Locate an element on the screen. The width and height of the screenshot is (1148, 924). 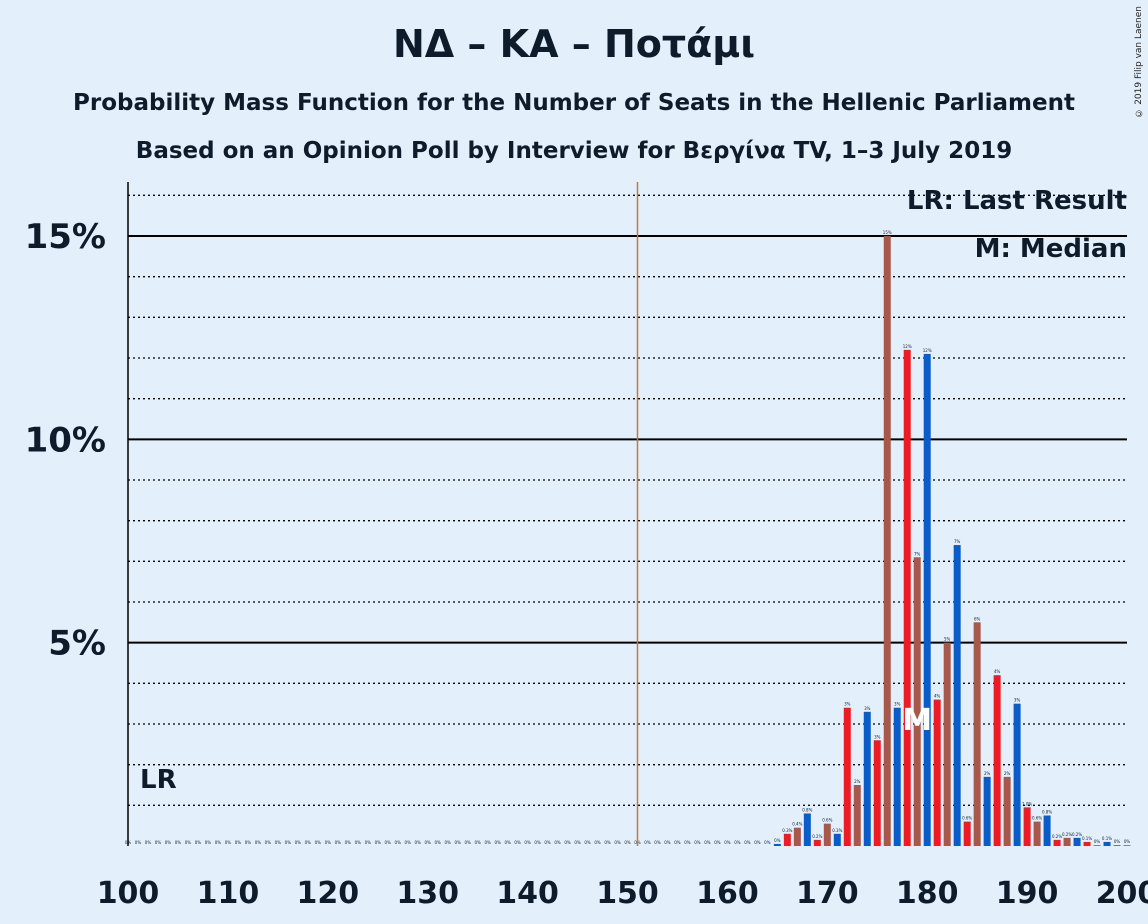
bar-value-label: 12% is located at coordinates (907, 346).